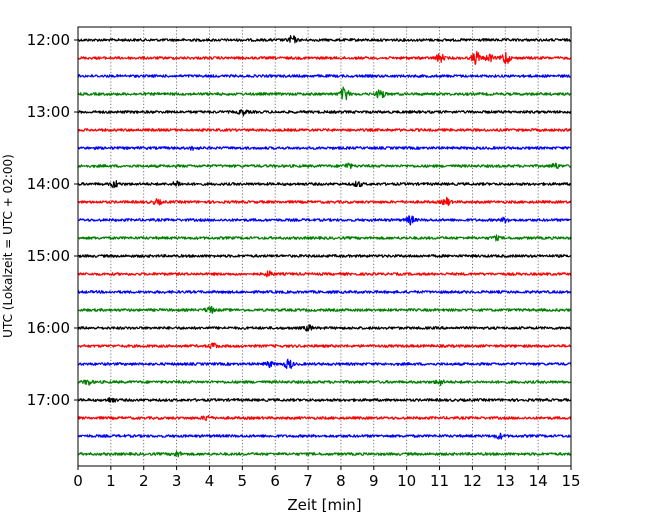 This screenshot has width=650, height=520. What do you see at coordinates (538, 481) in the screenshot?
I see `x-tick-label: 14` at bounding box center [538, 481].